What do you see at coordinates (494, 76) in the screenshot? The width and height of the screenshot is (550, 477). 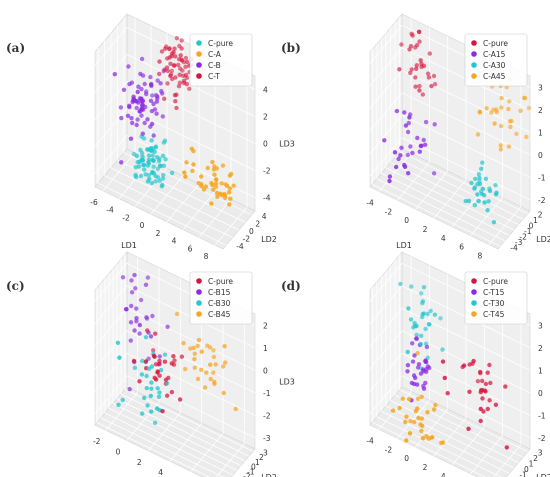 I see `legend-label: C-A45` at bounding box center [494, 76].